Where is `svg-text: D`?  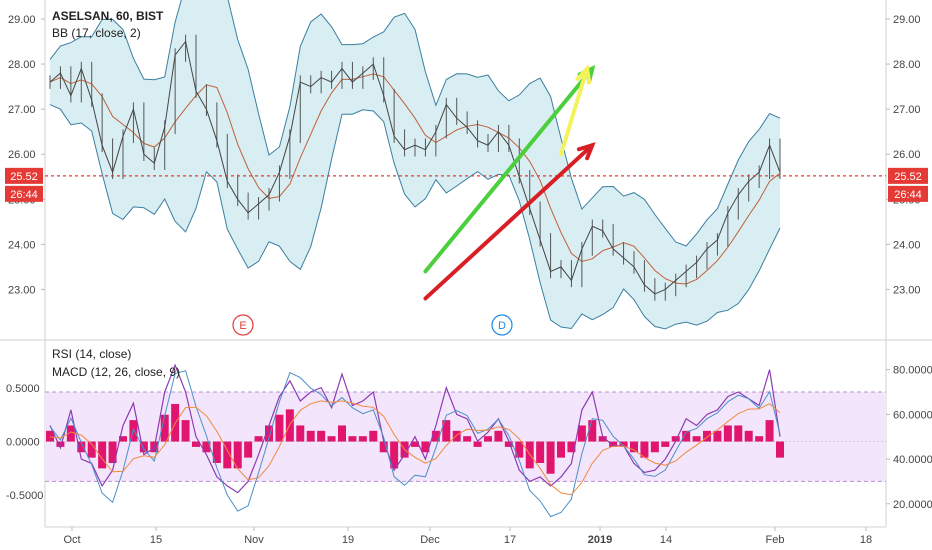 svg-text: D is located at coordinates (502, 326).